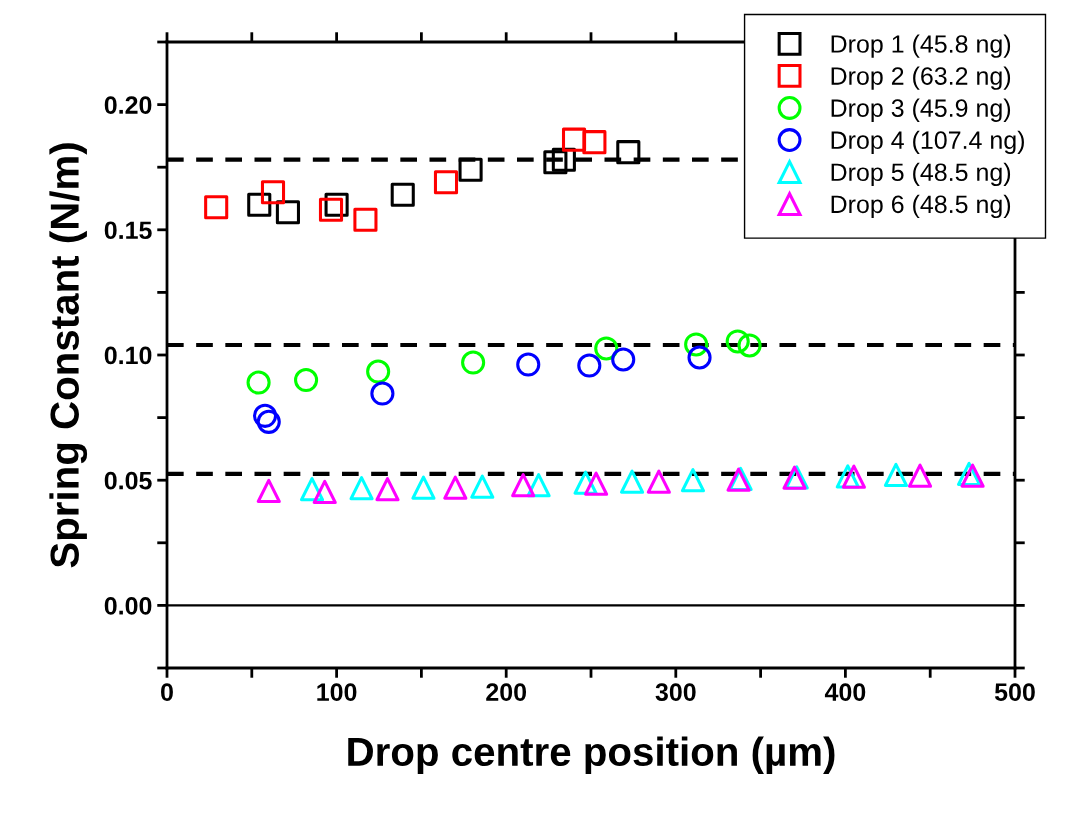  What do you see at coordinates (128, 480) in the screenshot?
I see `y-tick-label: 0.05` at bounding box center [128, 480].